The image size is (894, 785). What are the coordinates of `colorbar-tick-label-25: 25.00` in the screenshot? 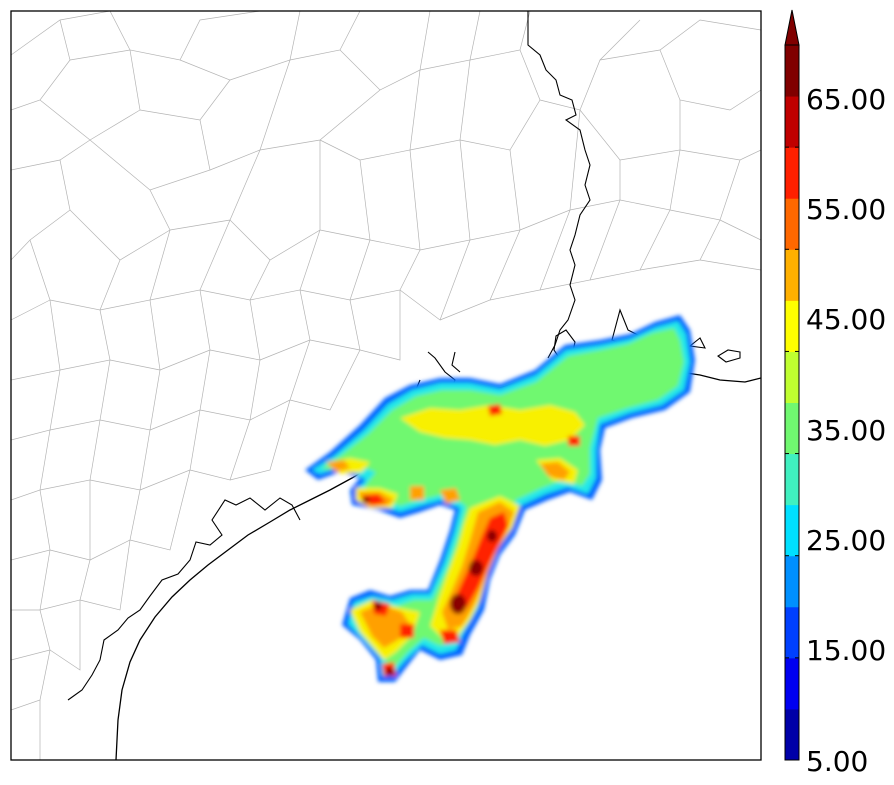 It's located at (846, 540).